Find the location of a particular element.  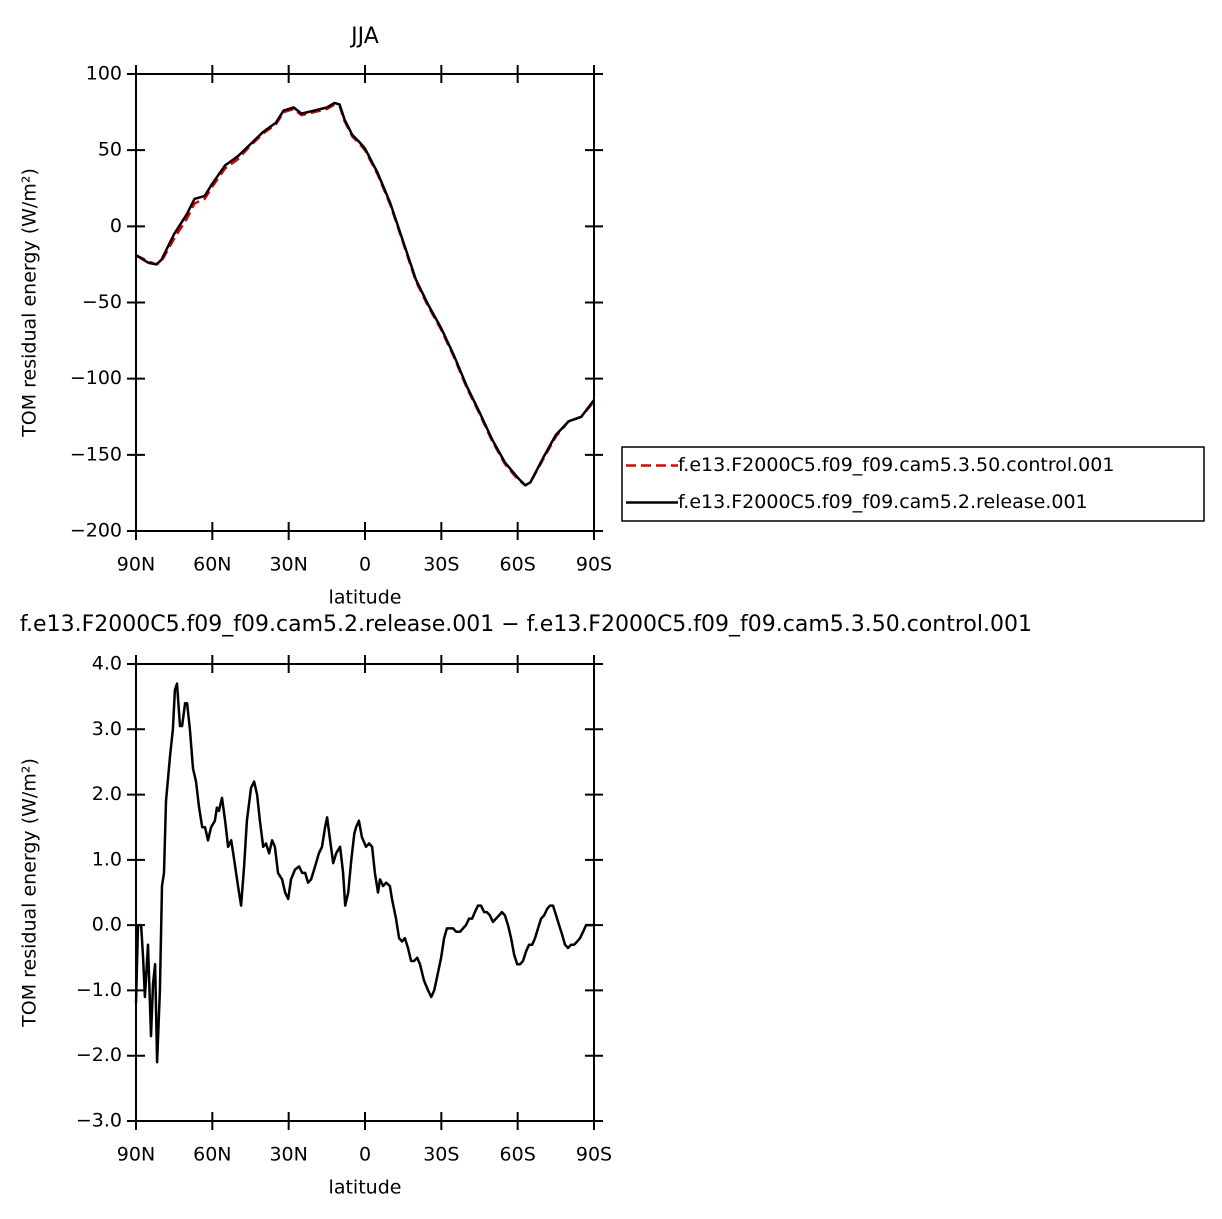

y-tick-label: −3.0 is located at coordinates (99, 1121).